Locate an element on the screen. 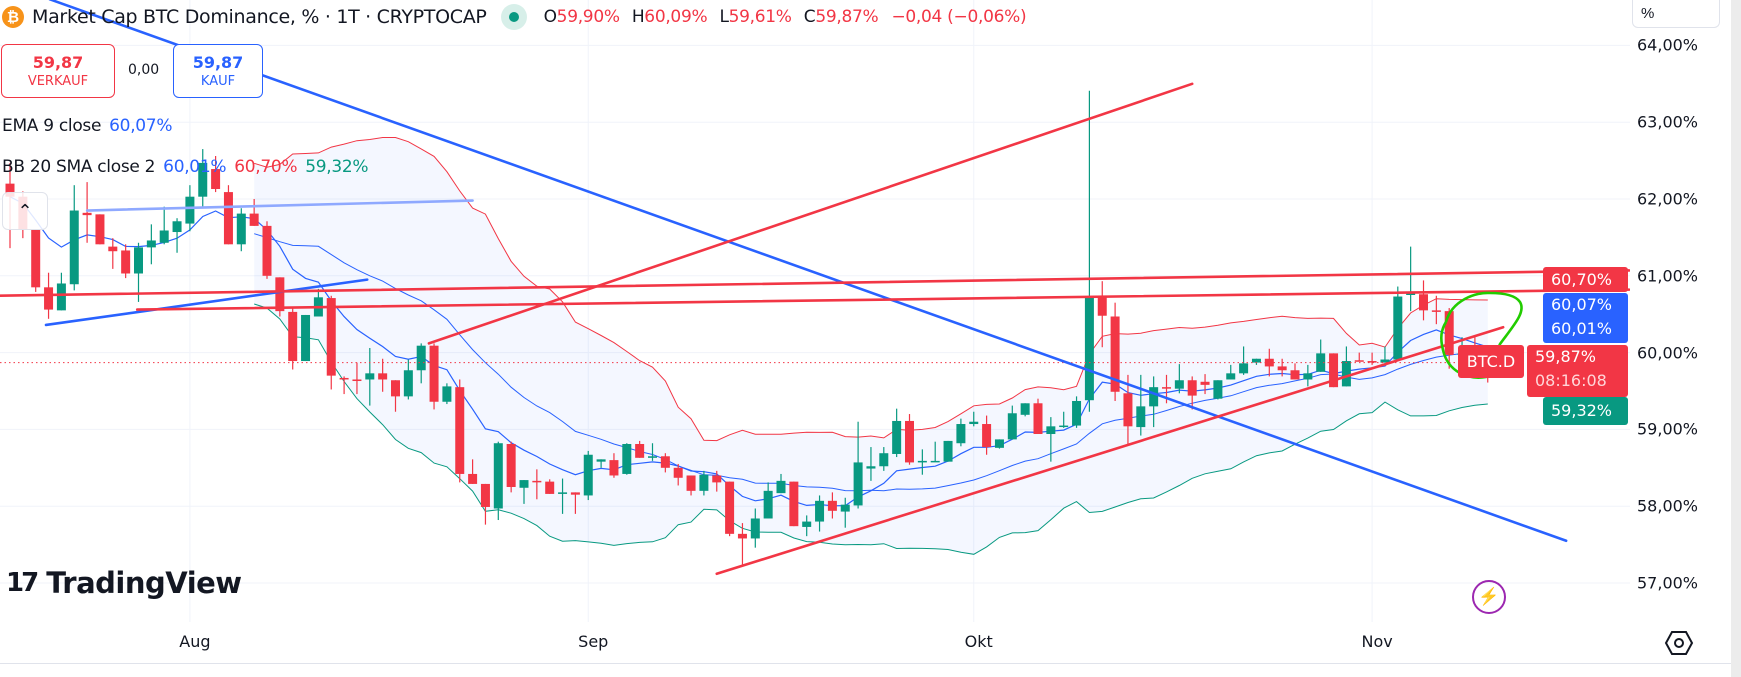 The width and height of the screenshot is (1741, 677). buy-price: 59,87 is located at coordinates (218, 62).